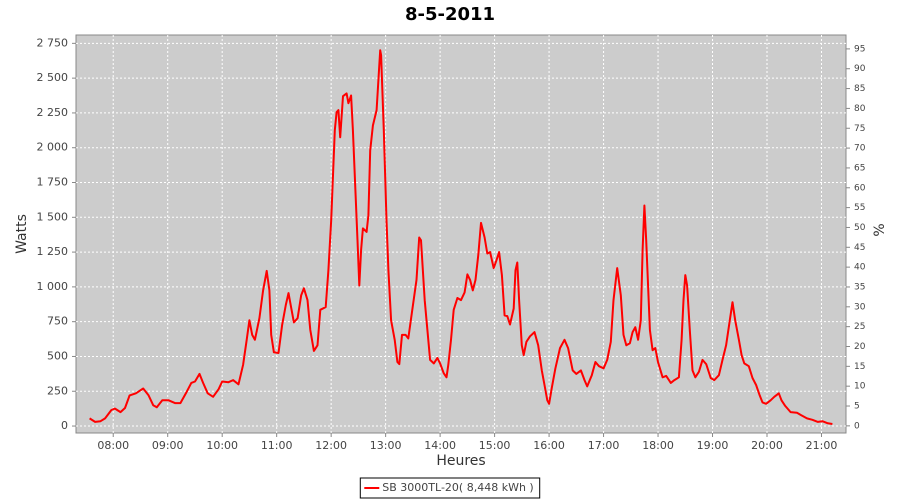 The height and width of the screenshot is (500, 900). What do you see at coordinates (168, 445) in the screenshot?
I see `x-tick-label: 09:00` at bounding box center [168, 445].